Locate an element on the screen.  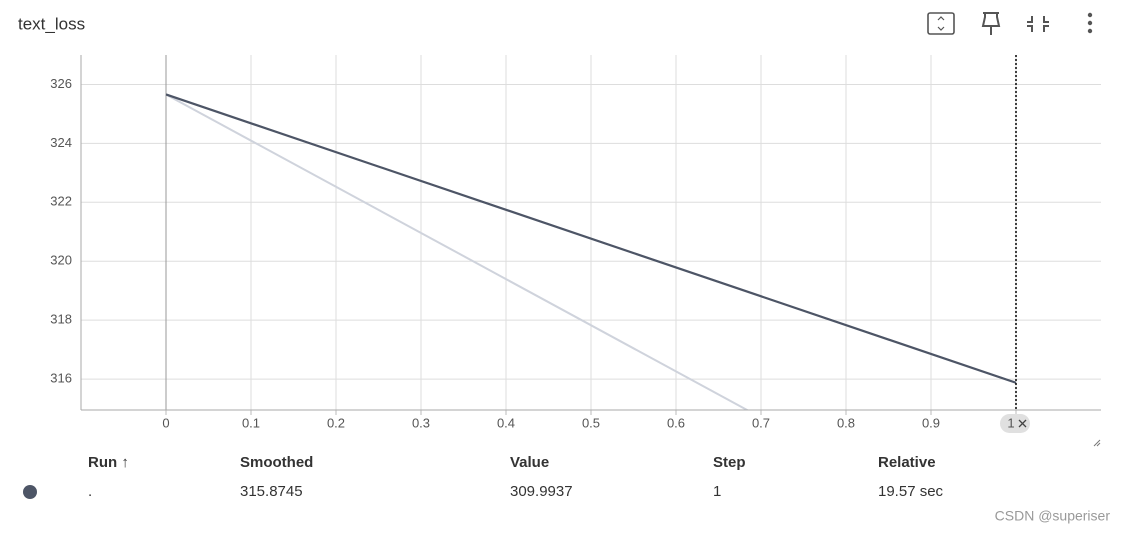
table-cell: 1 is located at coordinates (717, 491).